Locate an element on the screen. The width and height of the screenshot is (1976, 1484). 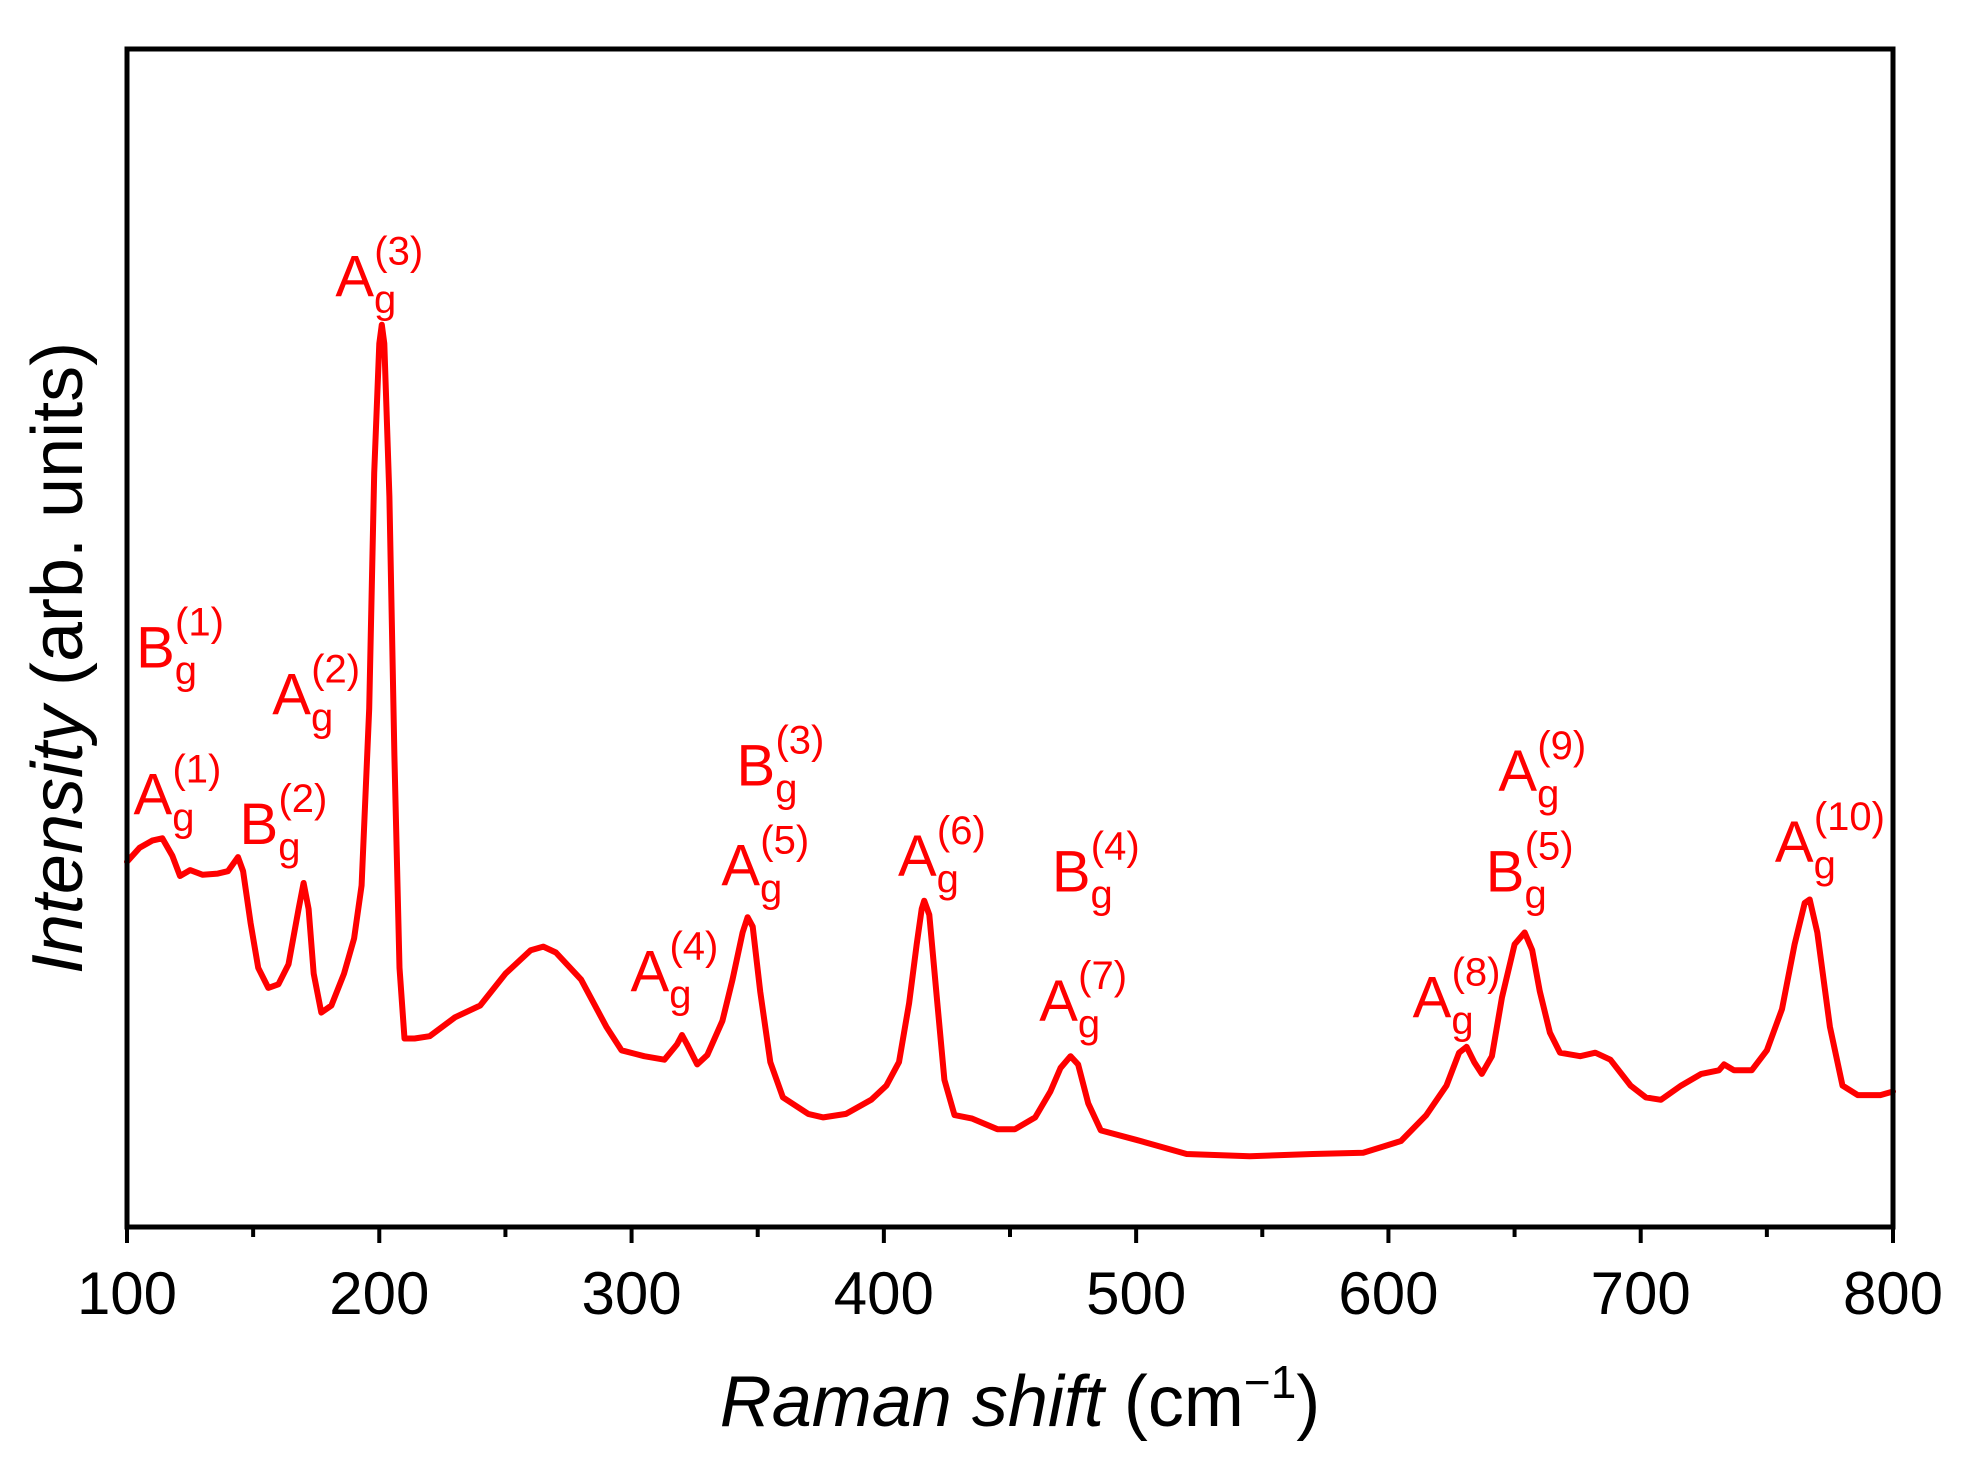
x-tick-label: 400 is located at coordinates (884, 1293).